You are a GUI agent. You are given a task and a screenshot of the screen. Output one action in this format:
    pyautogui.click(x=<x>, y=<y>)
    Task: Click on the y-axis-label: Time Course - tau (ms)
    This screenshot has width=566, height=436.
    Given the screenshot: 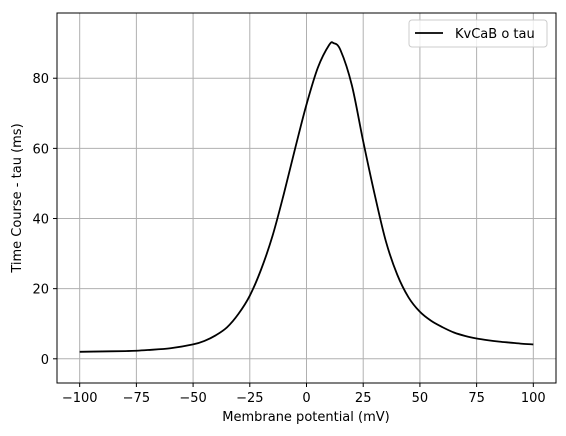 What is the action you would take?
    pyautogui.click(x=17, y=198)
    